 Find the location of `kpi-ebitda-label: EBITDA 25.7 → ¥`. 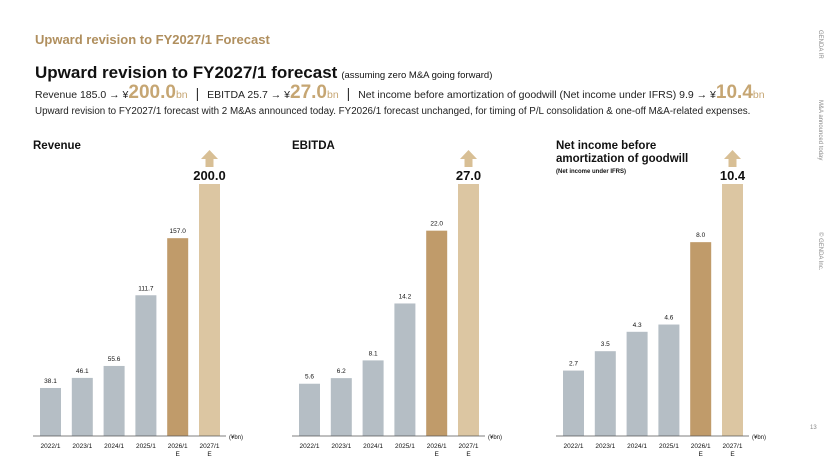

kpi-ebitda-label: EBITDA 25.7 → ¥ is located at coordinates (248, 95).